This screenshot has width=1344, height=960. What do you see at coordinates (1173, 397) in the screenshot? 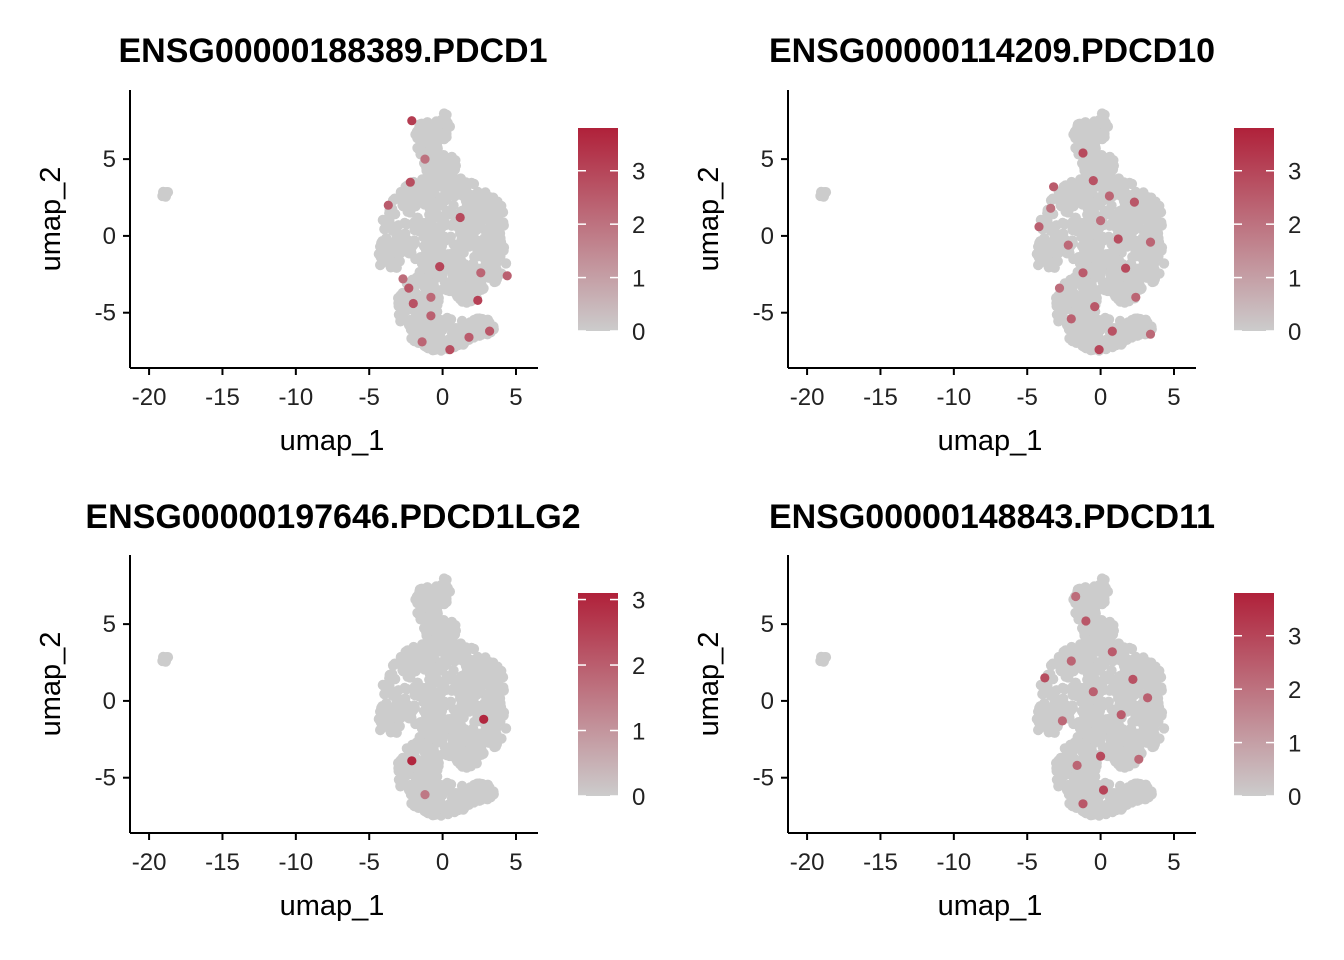
I see `x-tick-label: 5` at bounding box center [1173, 397].